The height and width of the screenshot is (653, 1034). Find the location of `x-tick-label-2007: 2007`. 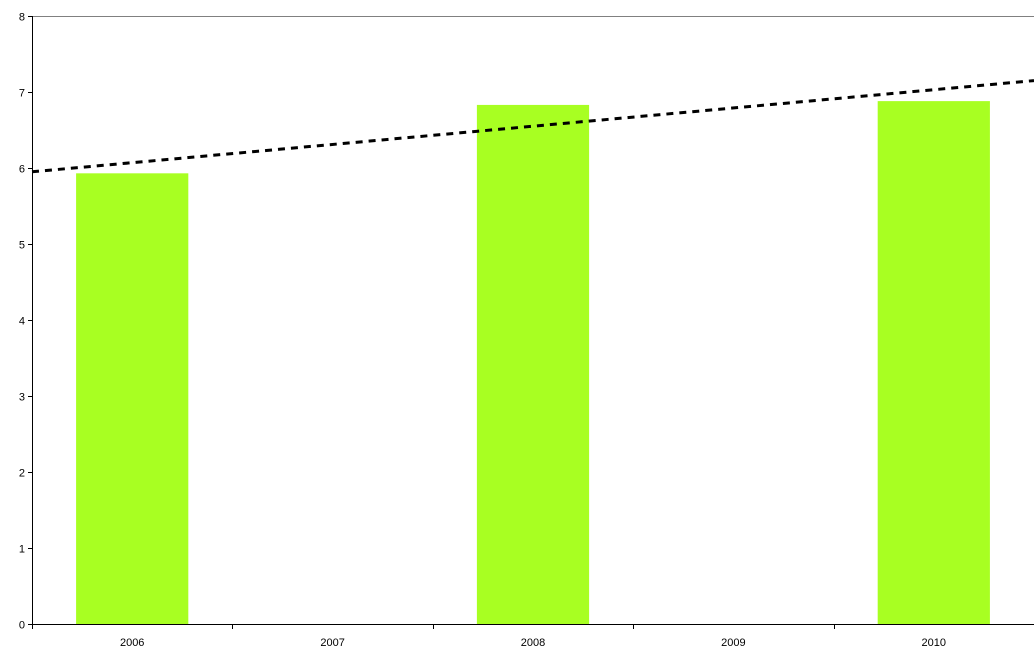

x-tick-label-2007: 2007 is located at coordinates (332, 642).